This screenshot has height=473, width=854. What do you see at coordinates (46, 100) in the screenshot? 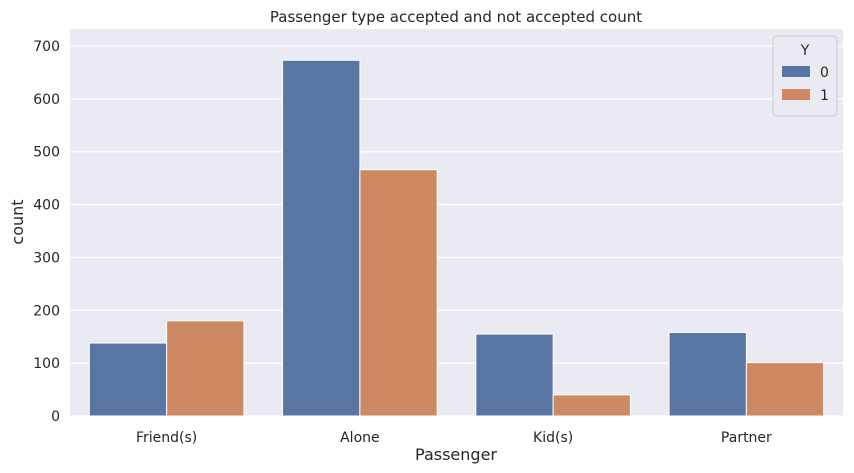
I see `y-tick-label: 600` at bounding box center [46, 100].